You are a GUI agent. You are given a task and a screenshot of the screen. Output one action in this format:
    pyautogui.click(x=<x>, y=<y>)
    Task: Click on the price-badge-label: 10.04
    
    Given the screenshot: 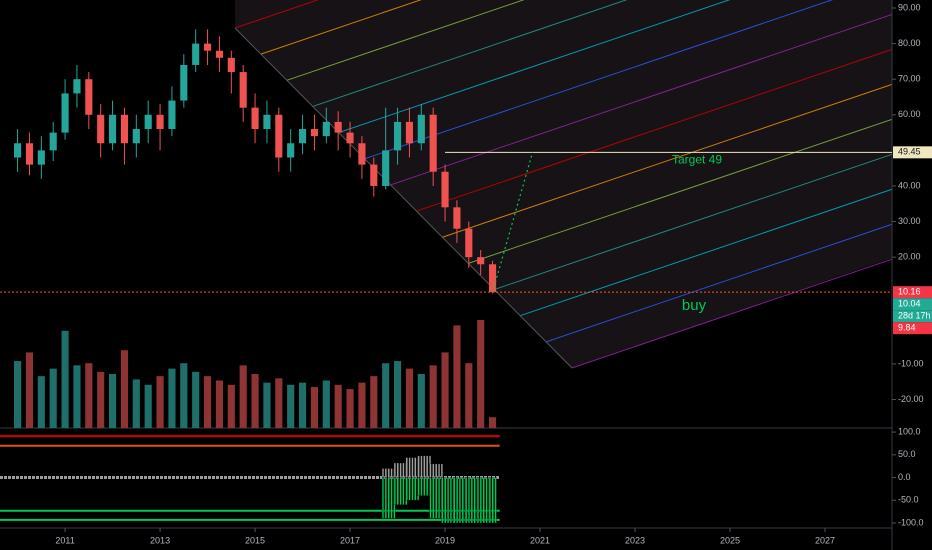 What is the action you would take?
    pyautogui.click(x=909, y=304)
    